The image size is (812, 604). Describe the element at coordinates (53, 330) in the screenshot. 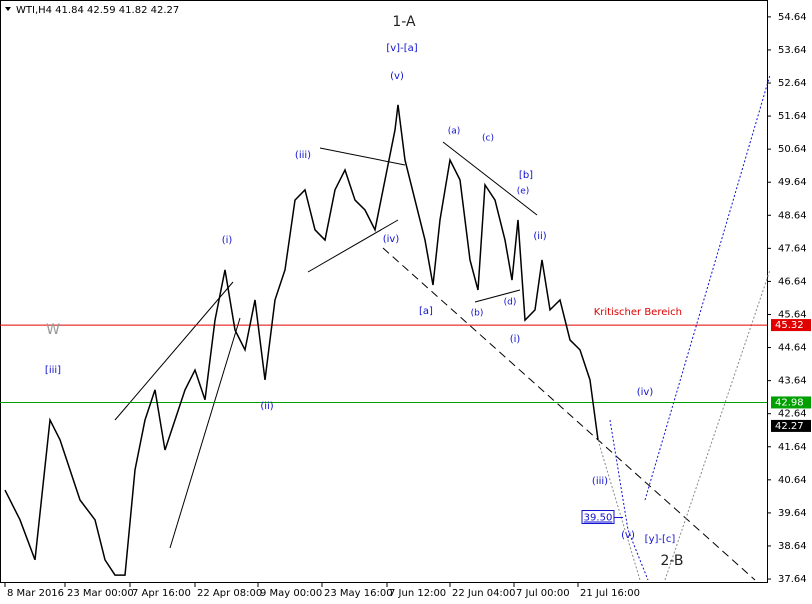

I see `wave-label: W` at that location.